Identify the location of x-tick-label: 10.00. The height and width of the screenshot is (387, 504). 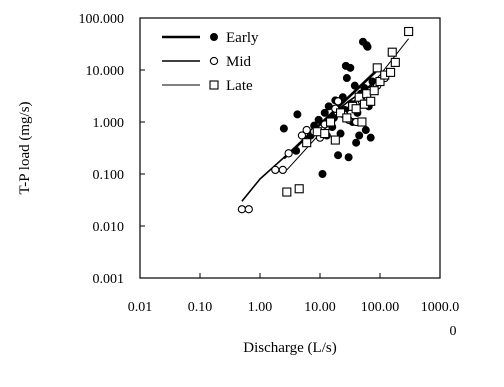
(320, 307).